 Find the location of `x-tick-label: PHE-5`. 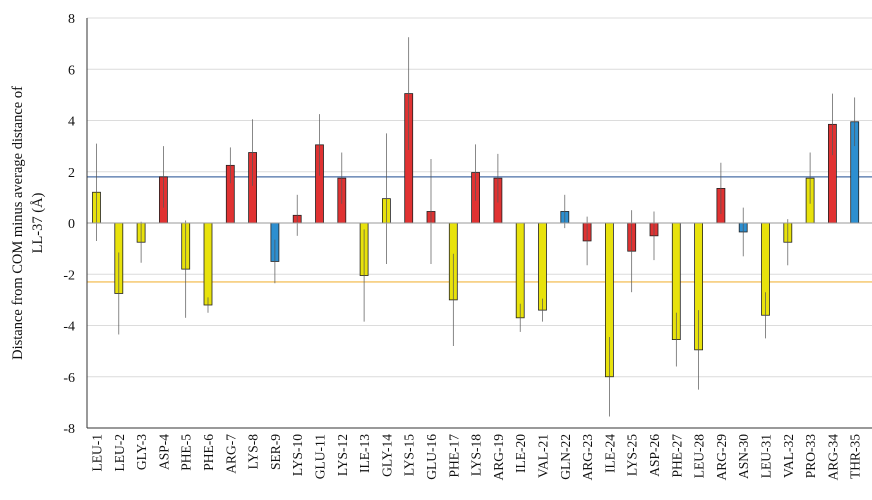

x-tick-label: PHE-5 is located at coordinates (186, 452).